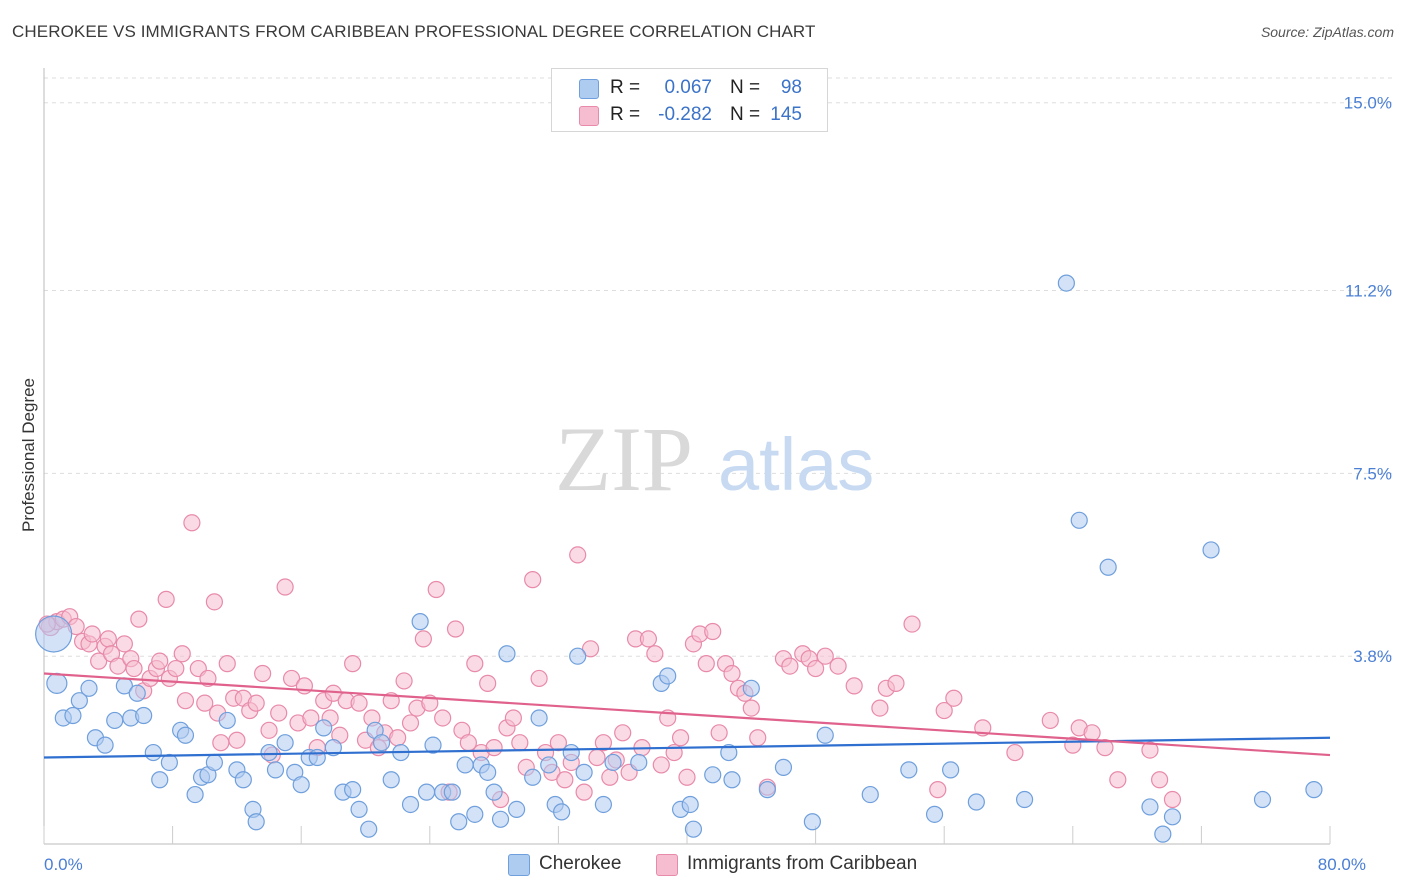 This screenshot has width=1406, height=892. What do you see at coordinates (28, 455) in the screenshot?
I see `y-axis-label: Professional Degree` at bounding box center [28, 455].